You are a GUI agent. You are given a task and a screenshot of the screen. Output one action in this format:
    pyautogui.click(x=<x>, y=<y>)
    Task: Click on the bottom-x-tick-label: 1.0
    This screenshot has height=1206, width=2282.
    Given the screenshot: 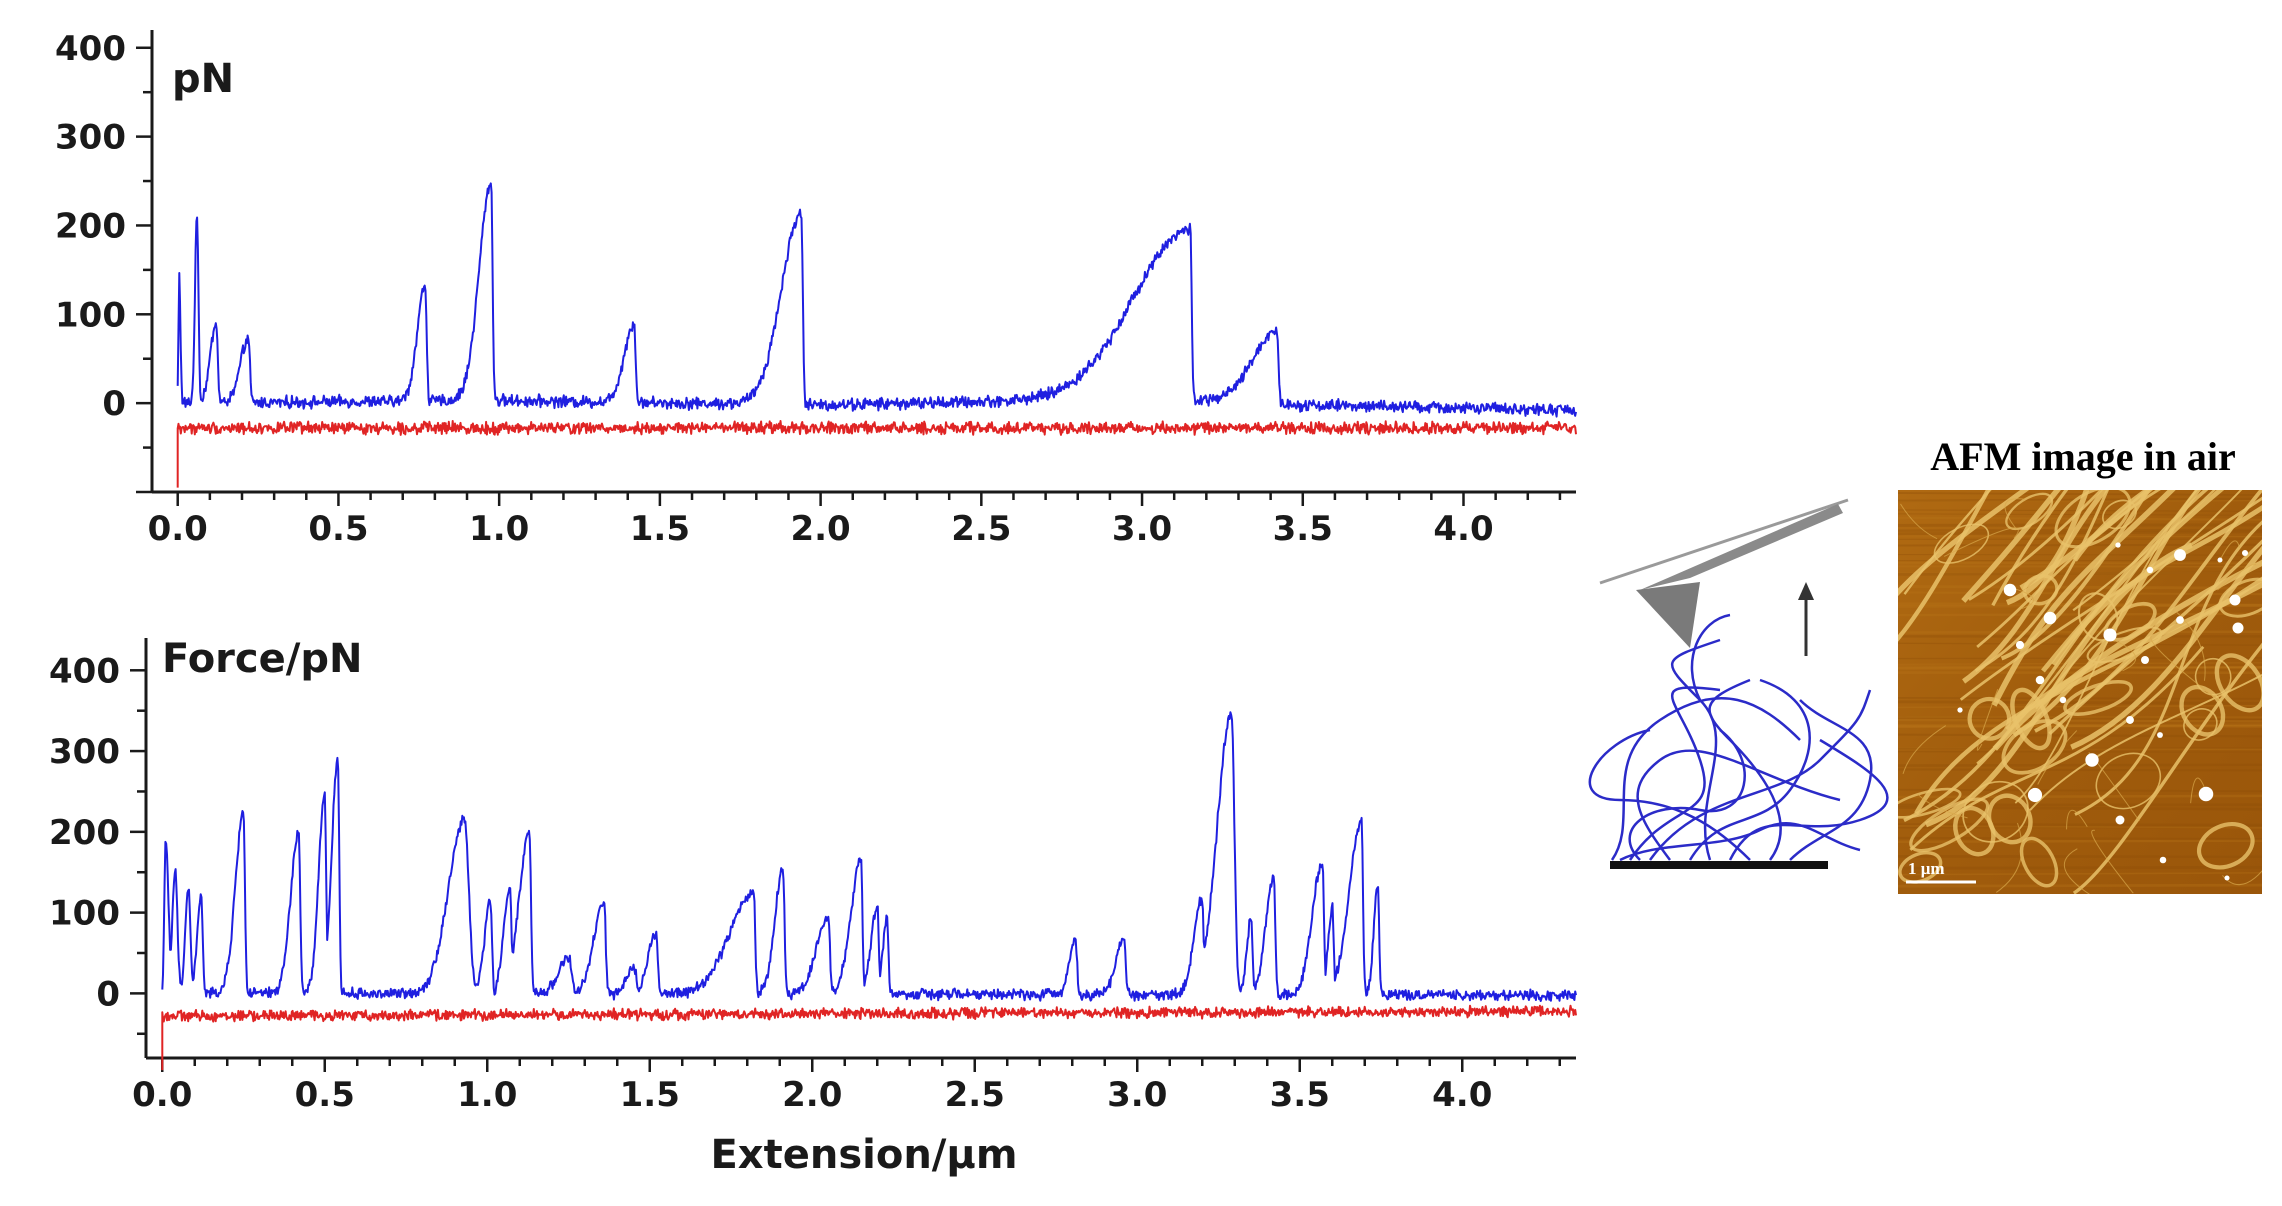 What is the action you would take?
    pyautogui.click(x=487, y=1095)
    